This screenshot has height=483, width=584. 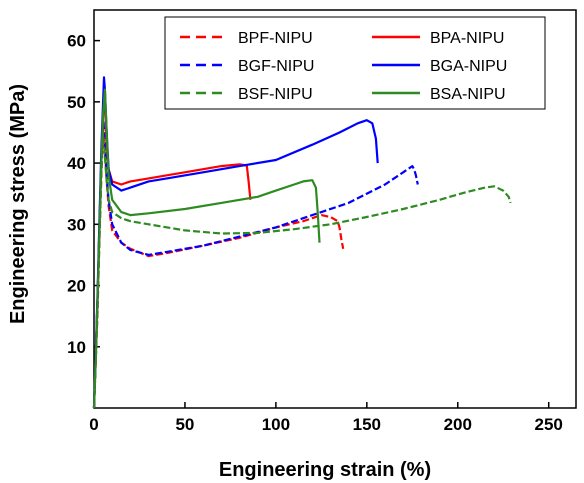 What do you see at coordinates (325, 470) in the screenshot?
I see `x-axis-title: Engineering strain (%)` at bounding box center [325, 470].